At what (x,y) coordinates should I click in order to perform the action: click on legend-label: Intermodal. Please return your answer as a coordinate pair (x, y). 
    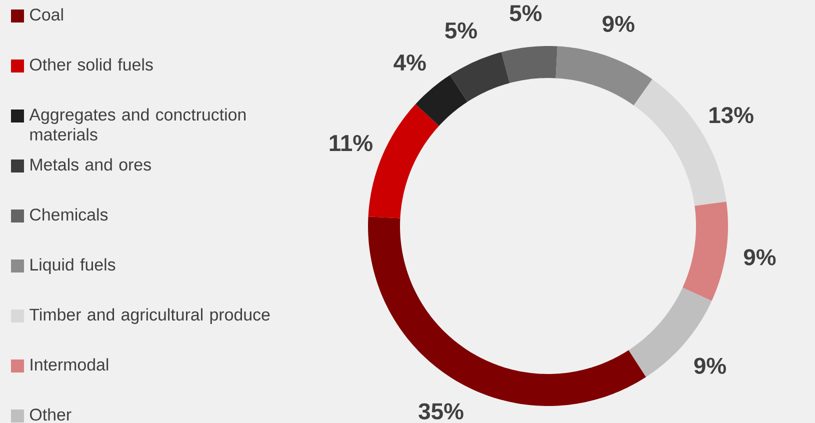
    Looking at the image, I should click on (69, 364).